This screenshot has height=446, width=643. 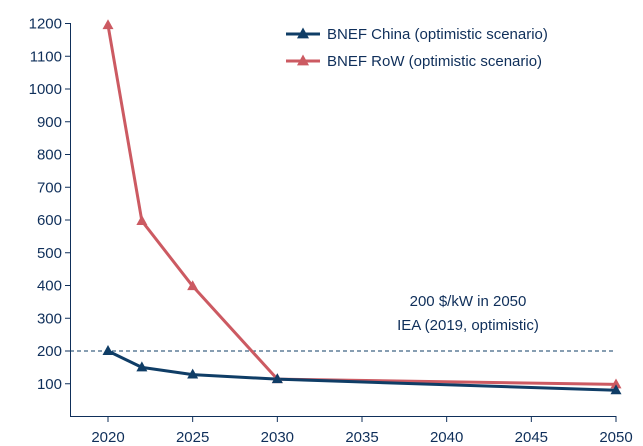 I want to click on y-tick-label: 1100, so click(x=46, y=56).